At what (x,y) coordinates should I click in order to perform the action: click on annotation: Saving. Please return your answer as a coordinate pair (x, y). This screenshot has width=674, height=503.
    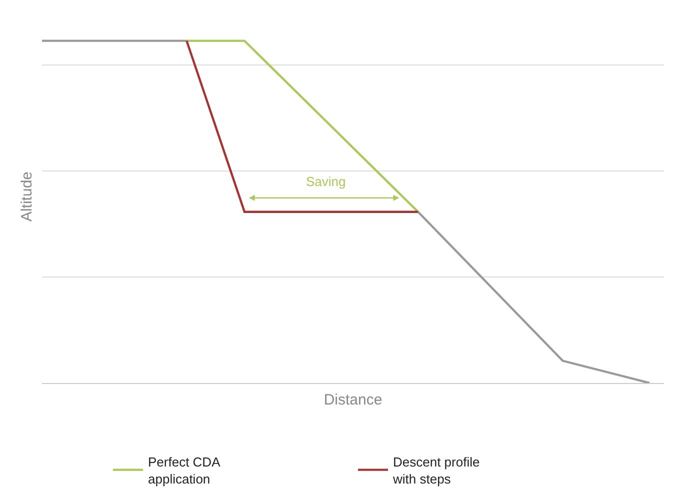
    Looking at the image, I should click on (326, 181).